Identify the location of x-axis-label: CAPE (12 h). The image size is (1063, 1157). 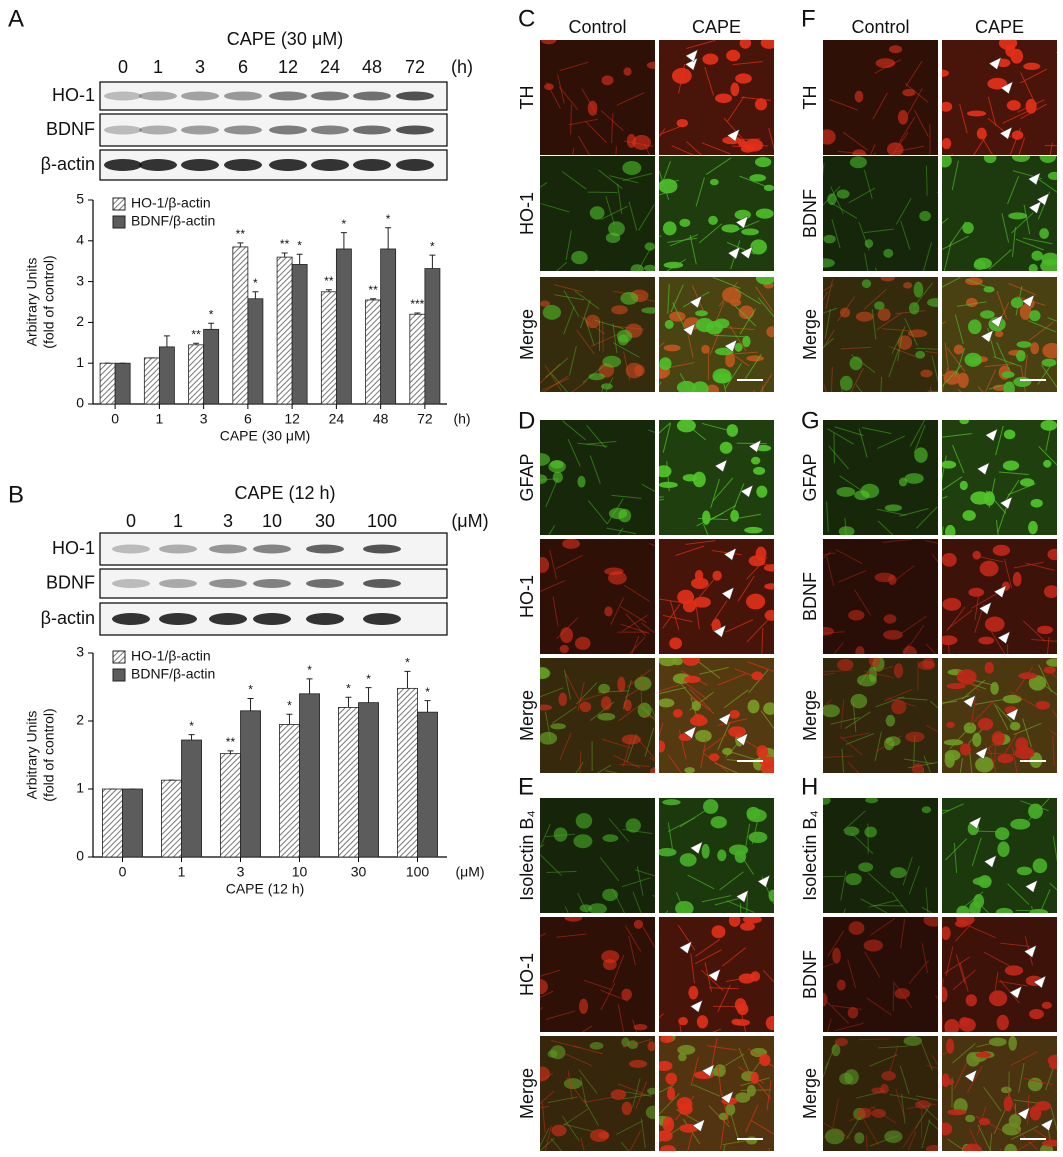
(265, 889).